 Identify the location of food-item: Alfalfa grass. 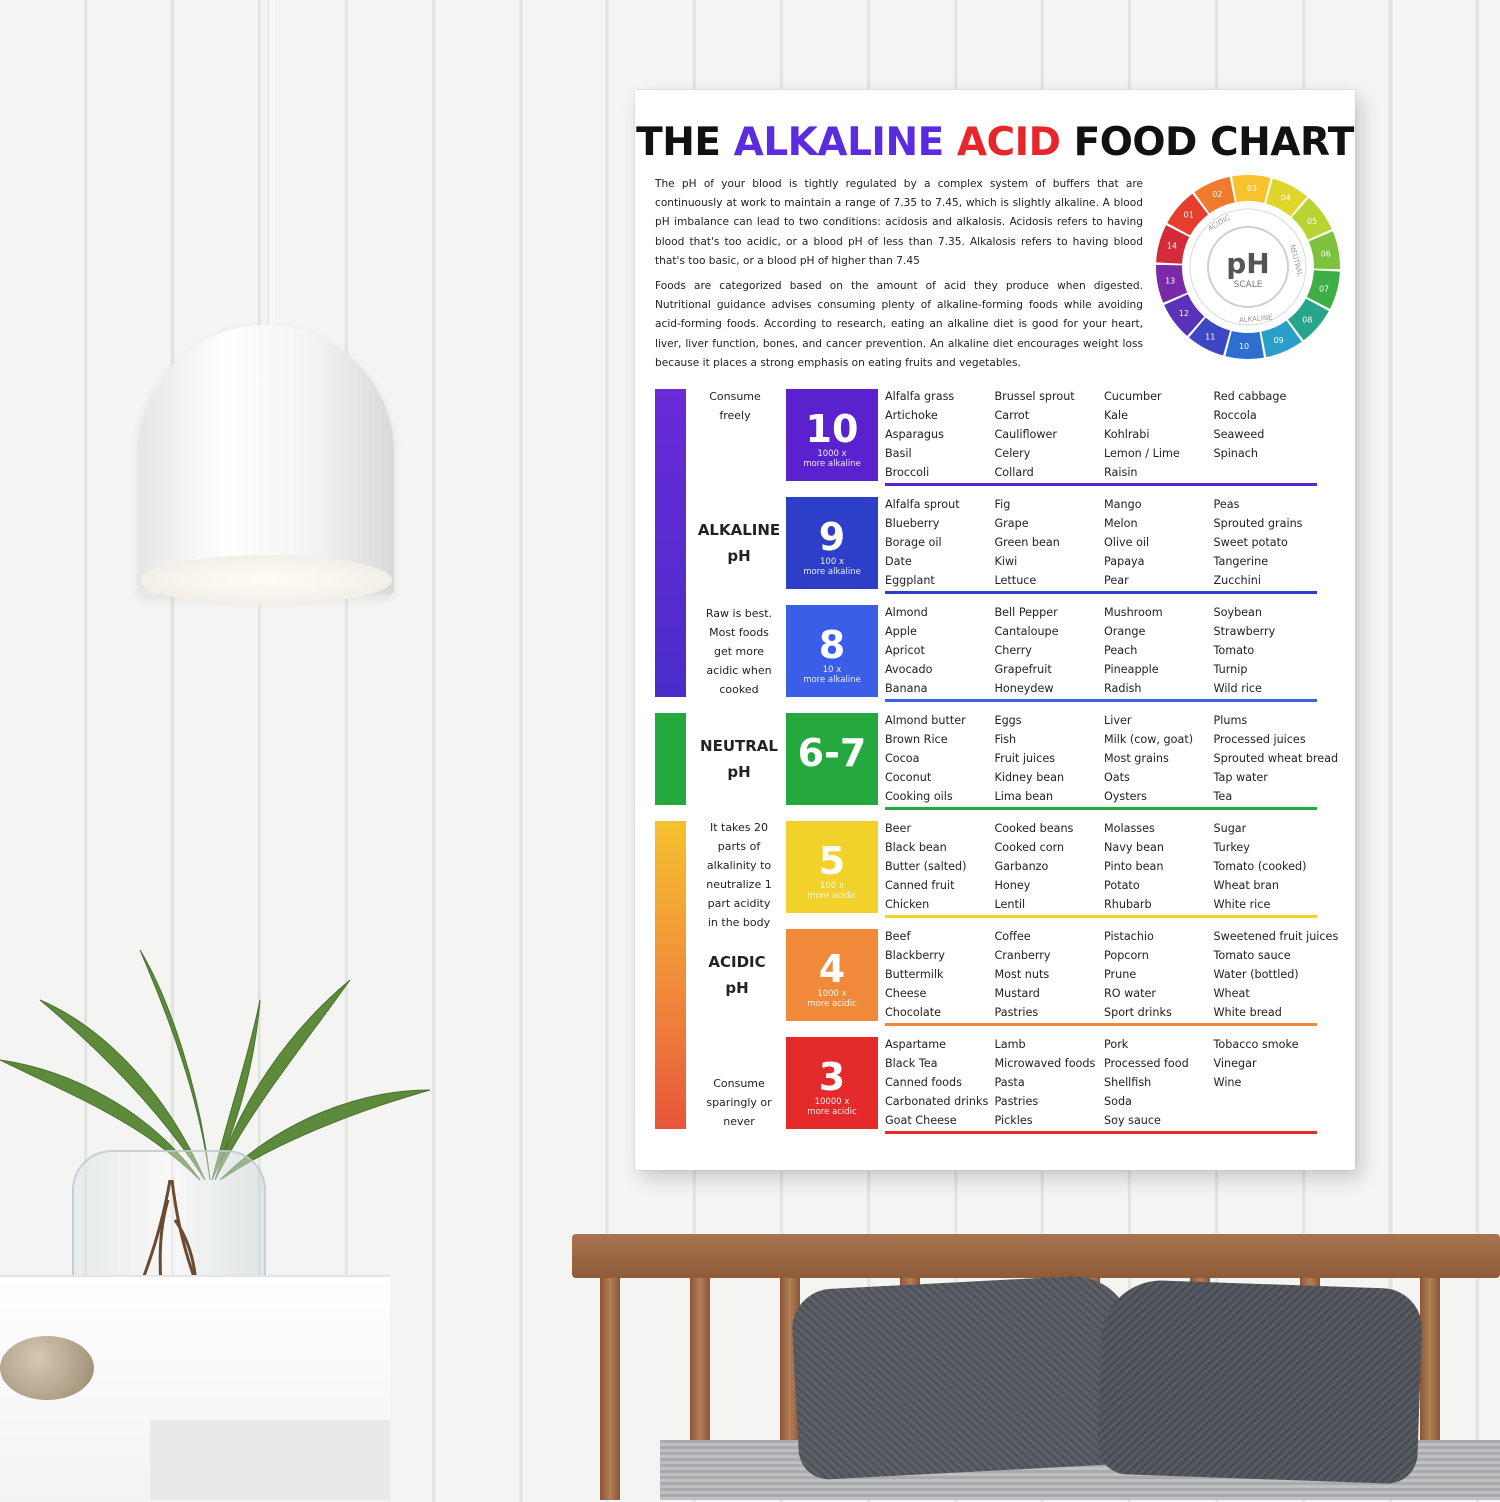
(920, 396).